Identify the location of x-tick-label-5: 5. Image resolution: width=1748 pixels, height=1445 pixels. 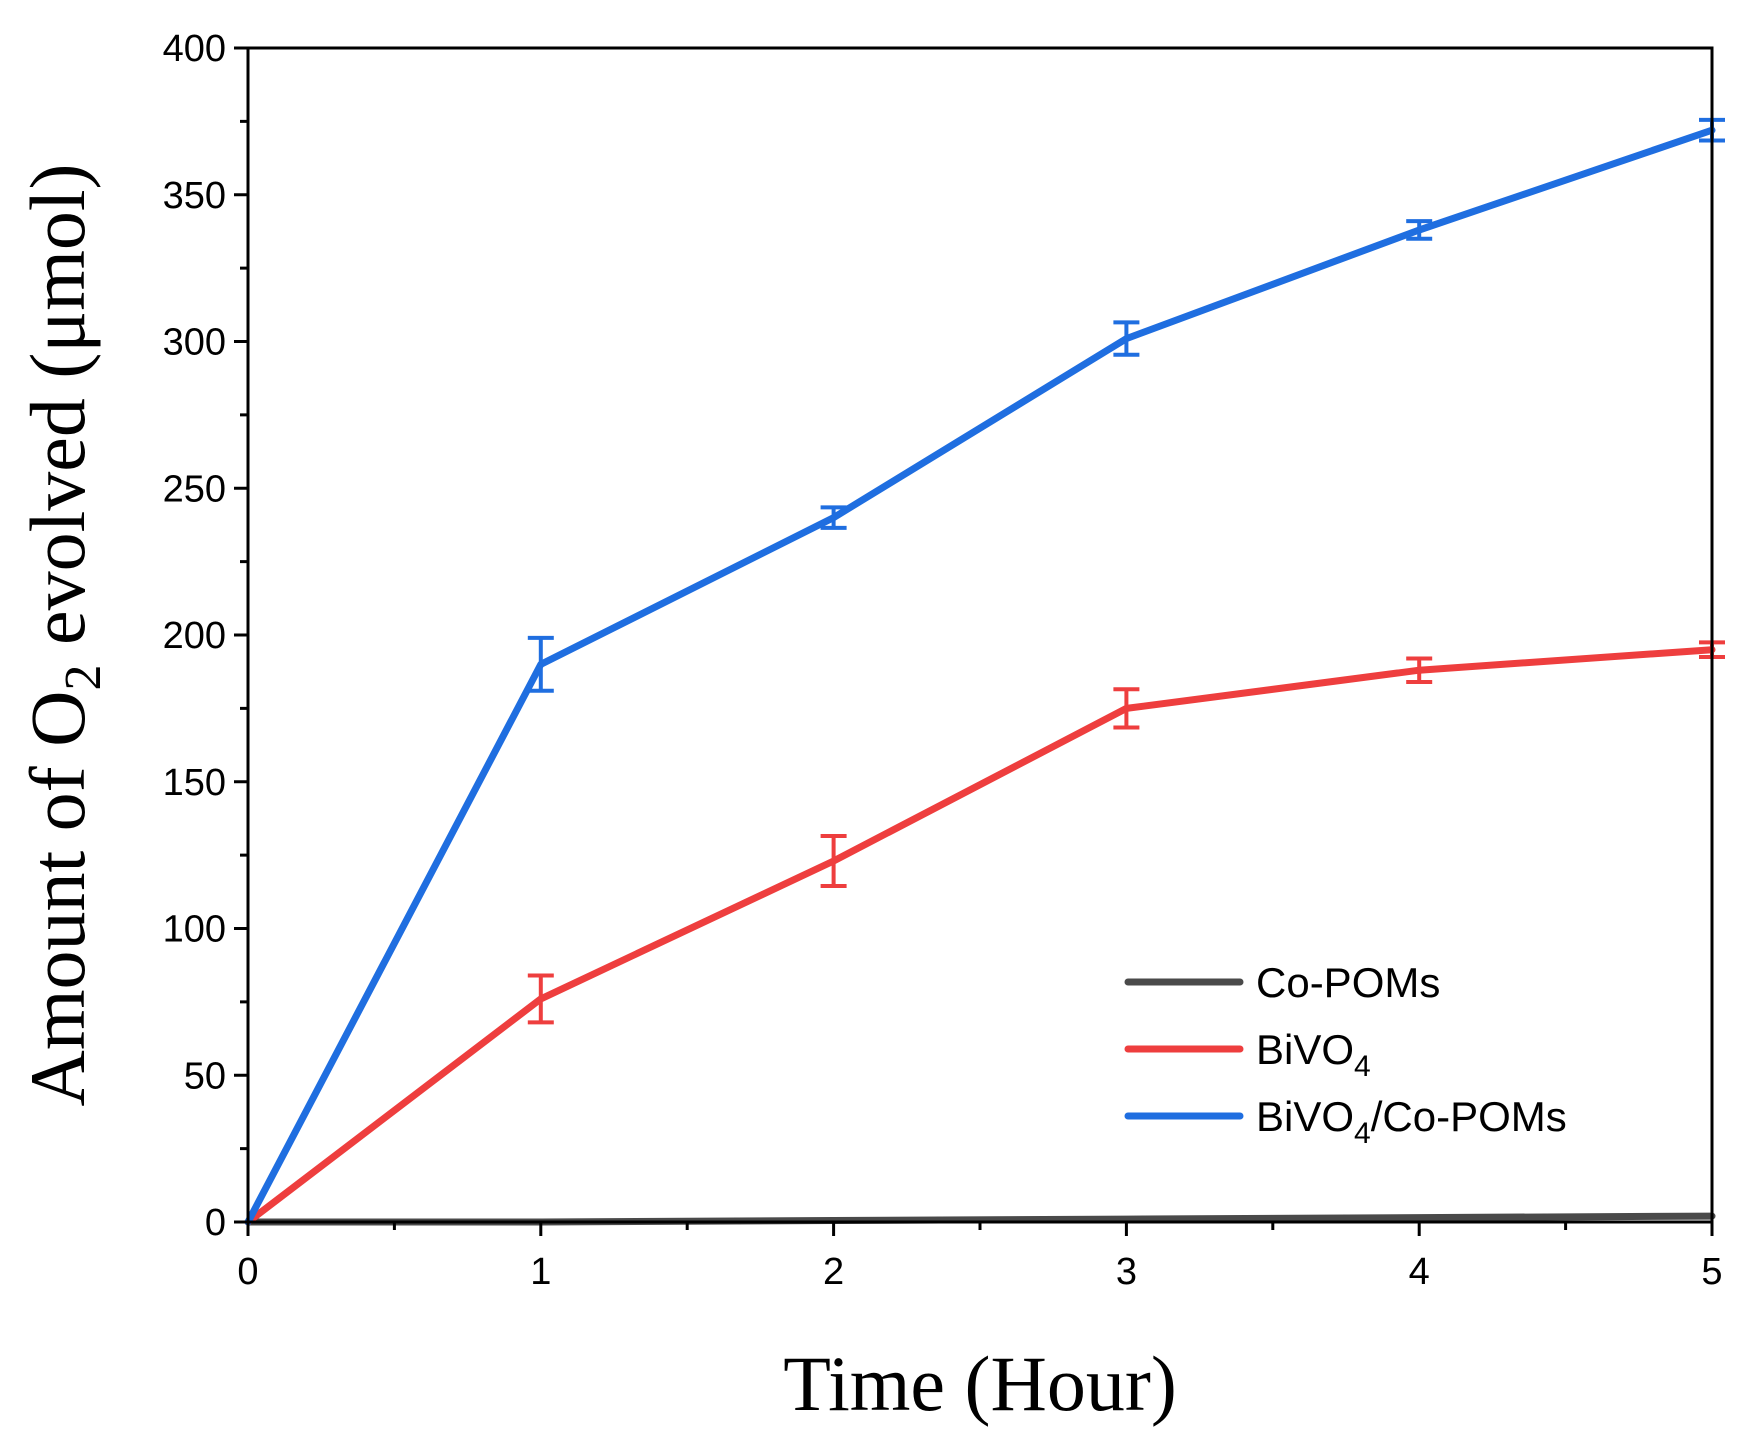
(1711, 1272).